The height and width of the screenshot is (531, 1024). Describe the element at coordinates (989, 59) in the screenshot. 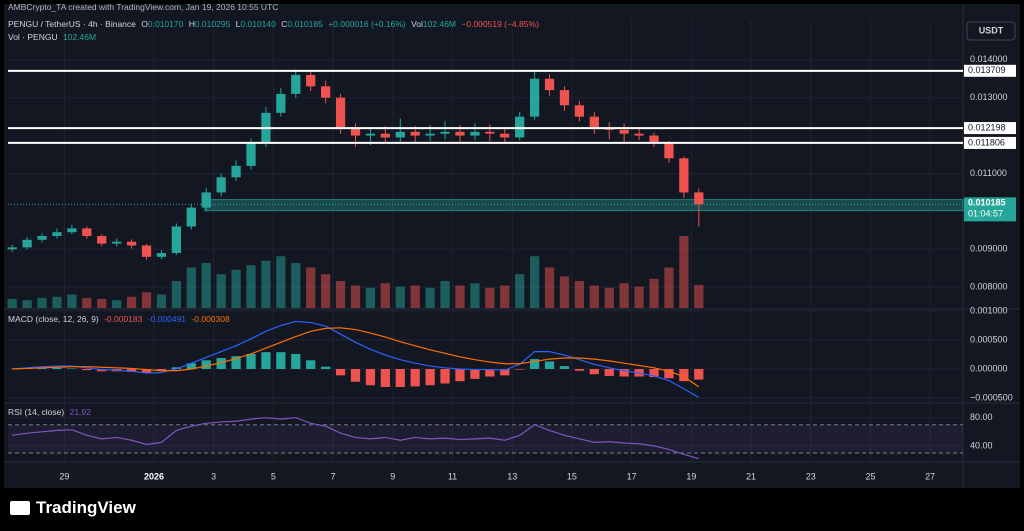

I see `y-tick-label: 0.014000` at that location.